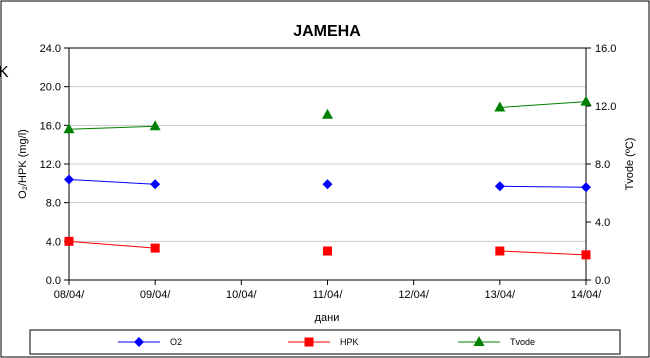 This screenshot has width=650, height=358. I want to click on legend-label-tvode: Tvode, so click(522, 342).